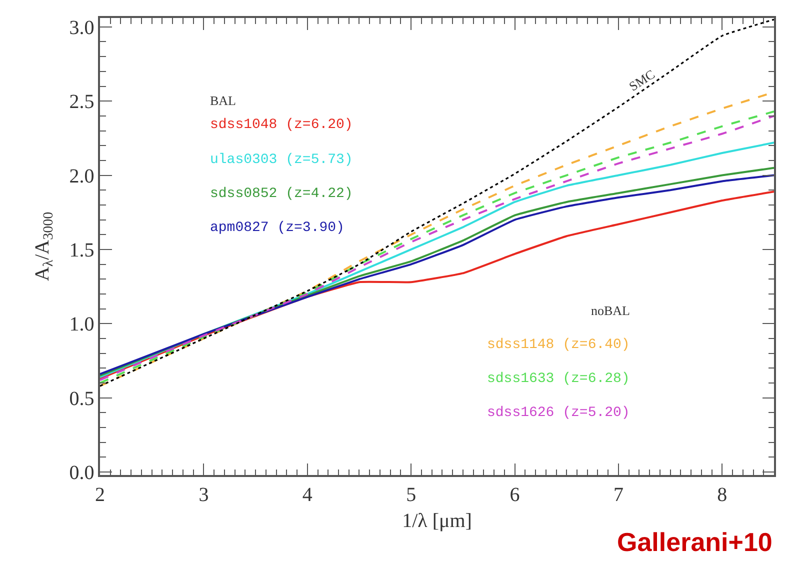 This screenshot has width=788, height=570. I want to click on text: sdss1048 (z=6.20), so click(281, 125).